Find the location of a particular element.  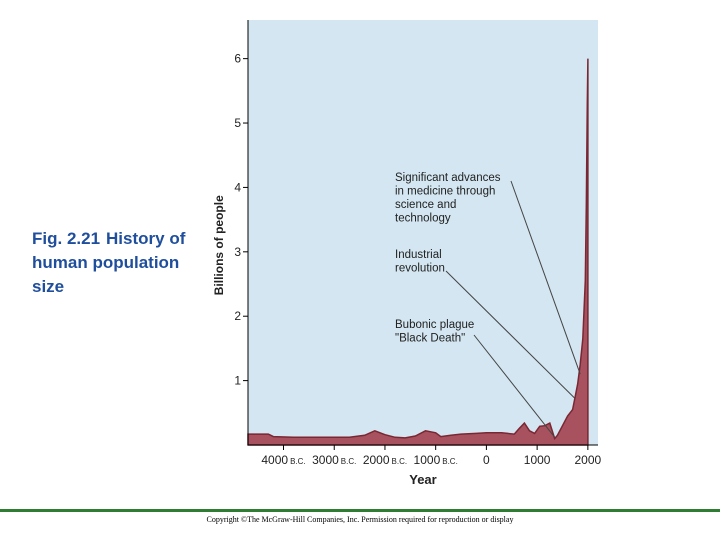

y-tick-label: 1 is located at coordinates (237, 381).